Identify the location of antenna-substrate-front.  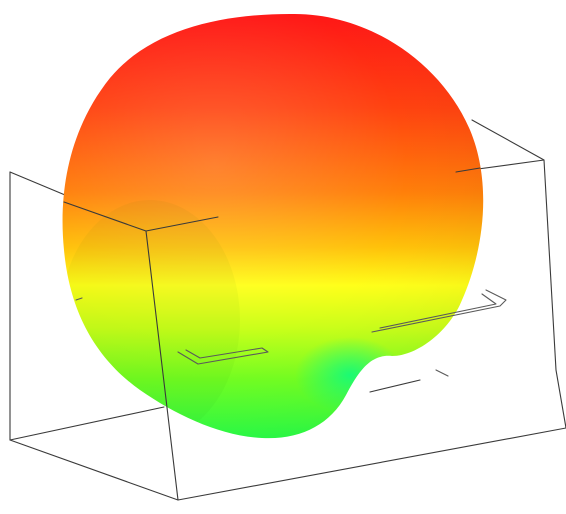
(291, 327).